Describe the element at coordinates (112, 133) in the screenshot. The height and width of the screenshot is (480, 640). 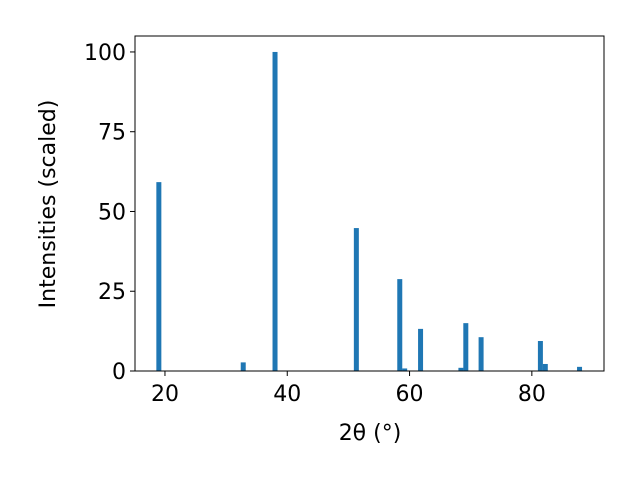
I see `y-tick-label: 75` at that location.